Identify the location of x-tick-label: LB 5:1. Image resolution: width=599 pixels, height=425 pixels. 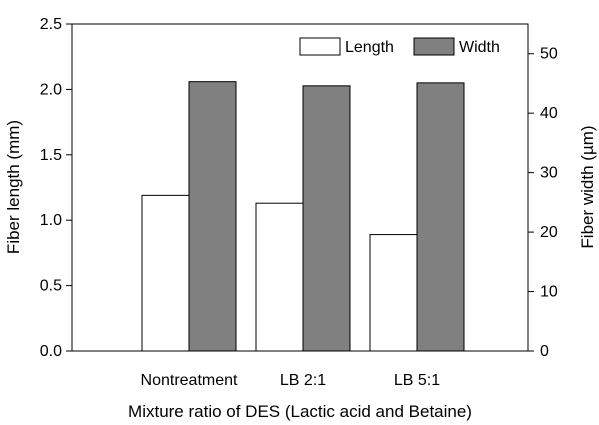
(417, 380).